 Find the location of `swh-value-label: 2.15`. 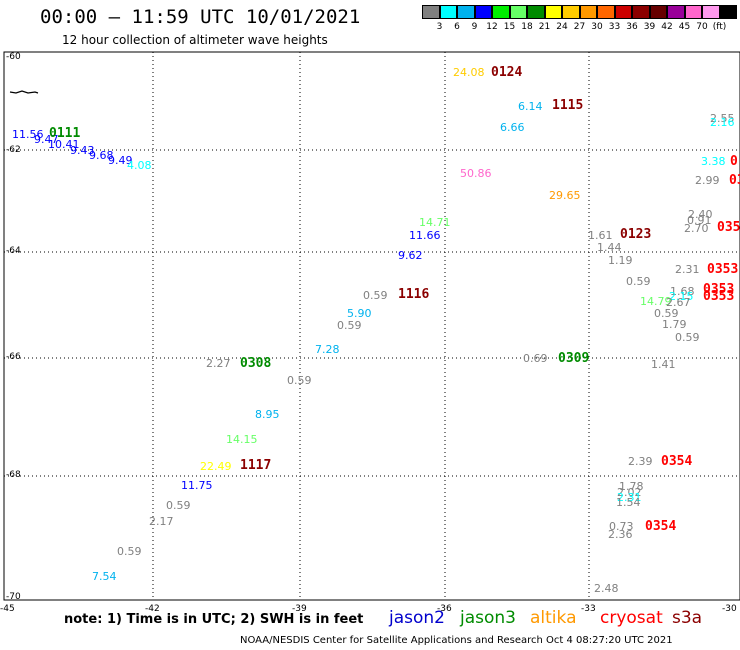

swh-value-label: 2.15 is located at coordinates (681, 296).